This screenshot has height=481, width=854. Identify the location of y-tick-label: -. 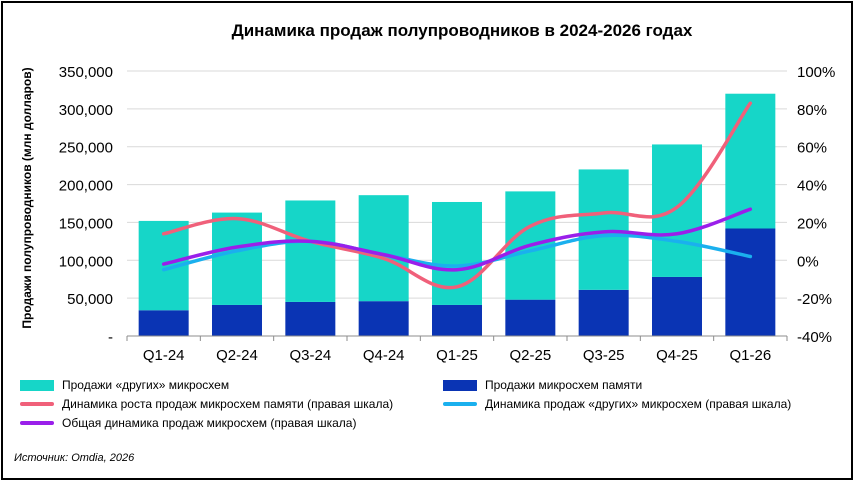
(110, 337).